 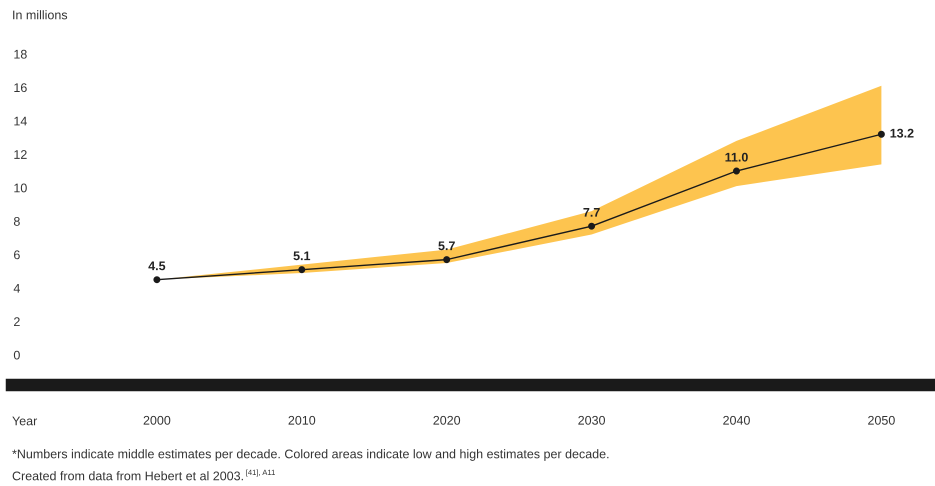 I want to click on x-tick-label: 2050, so click(x=881, y=420).